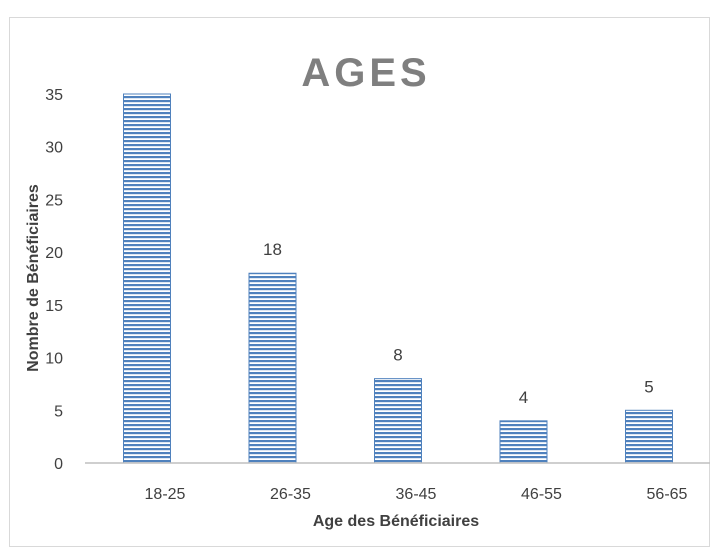  Describe the element at coordinates (541, 494) in the screenshot. I see `x-tick-label: 46-55` at that location.